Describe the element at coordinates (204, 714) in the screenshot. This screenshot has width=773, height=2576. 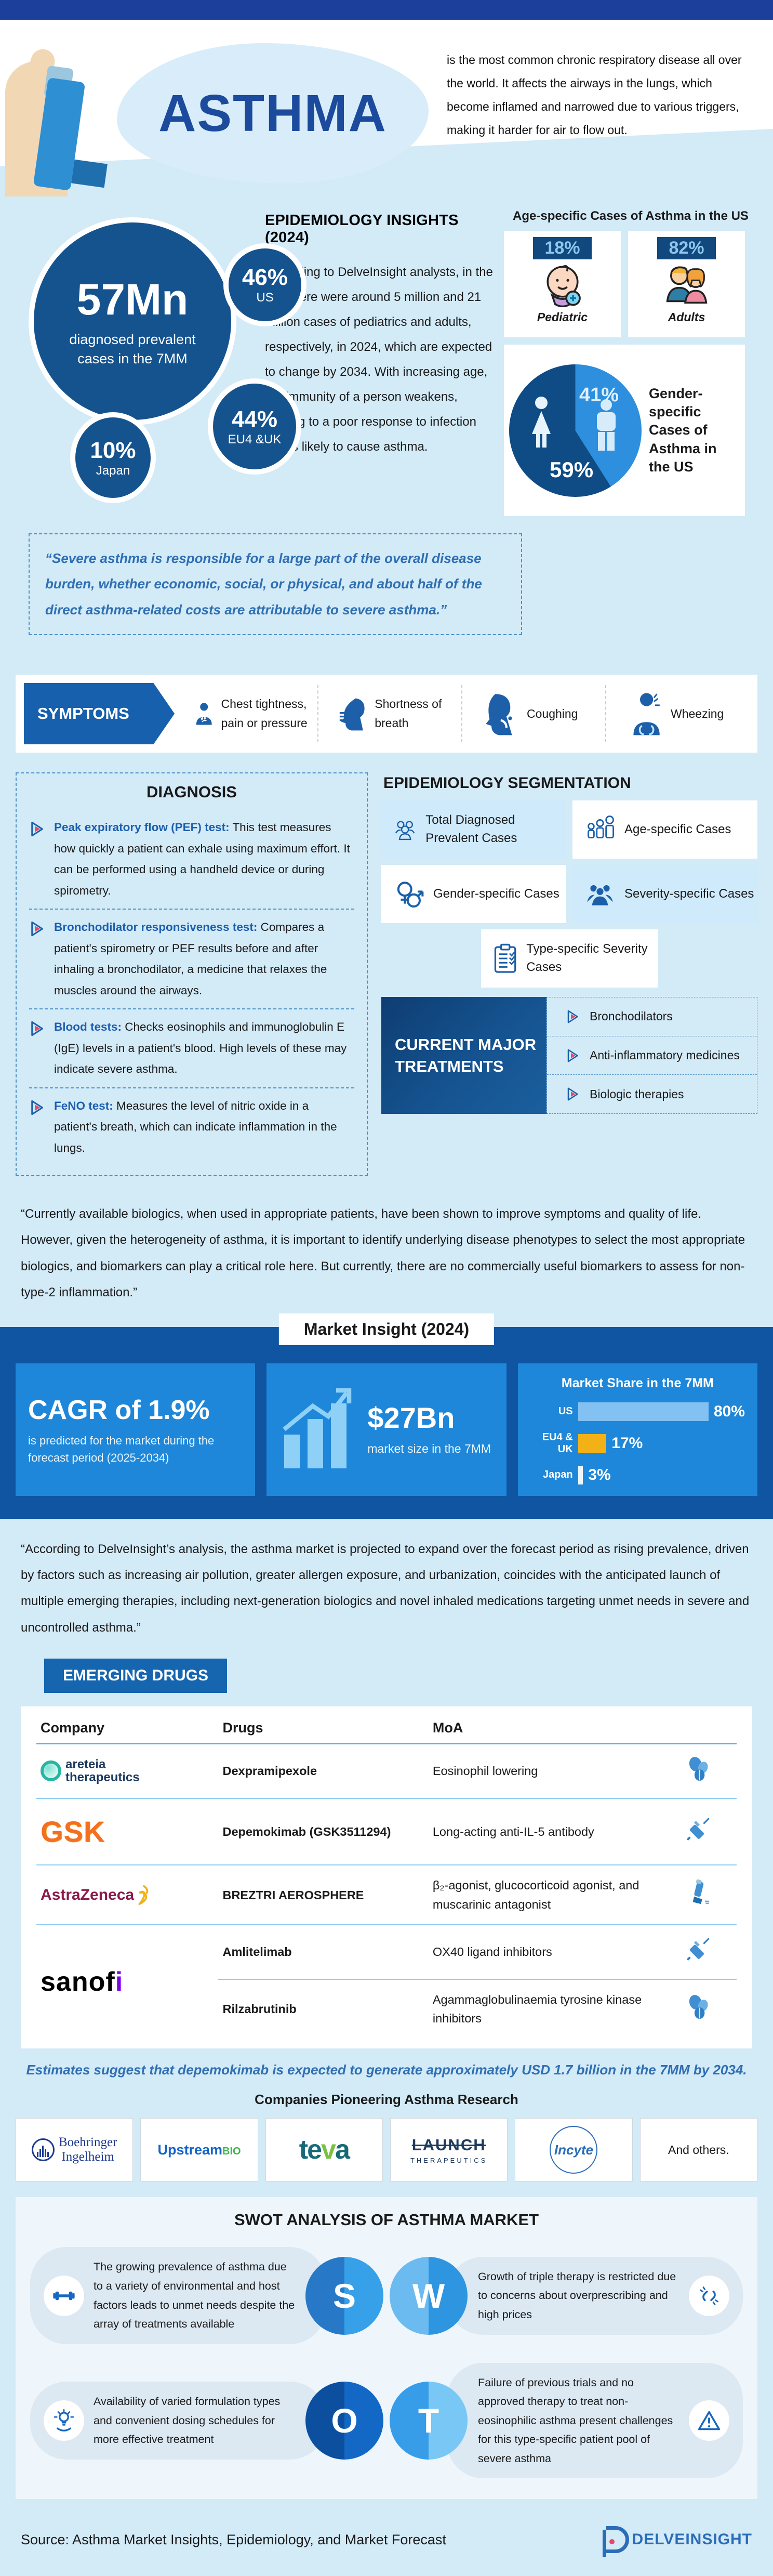
I see `chest-tightness-icon` at that location.